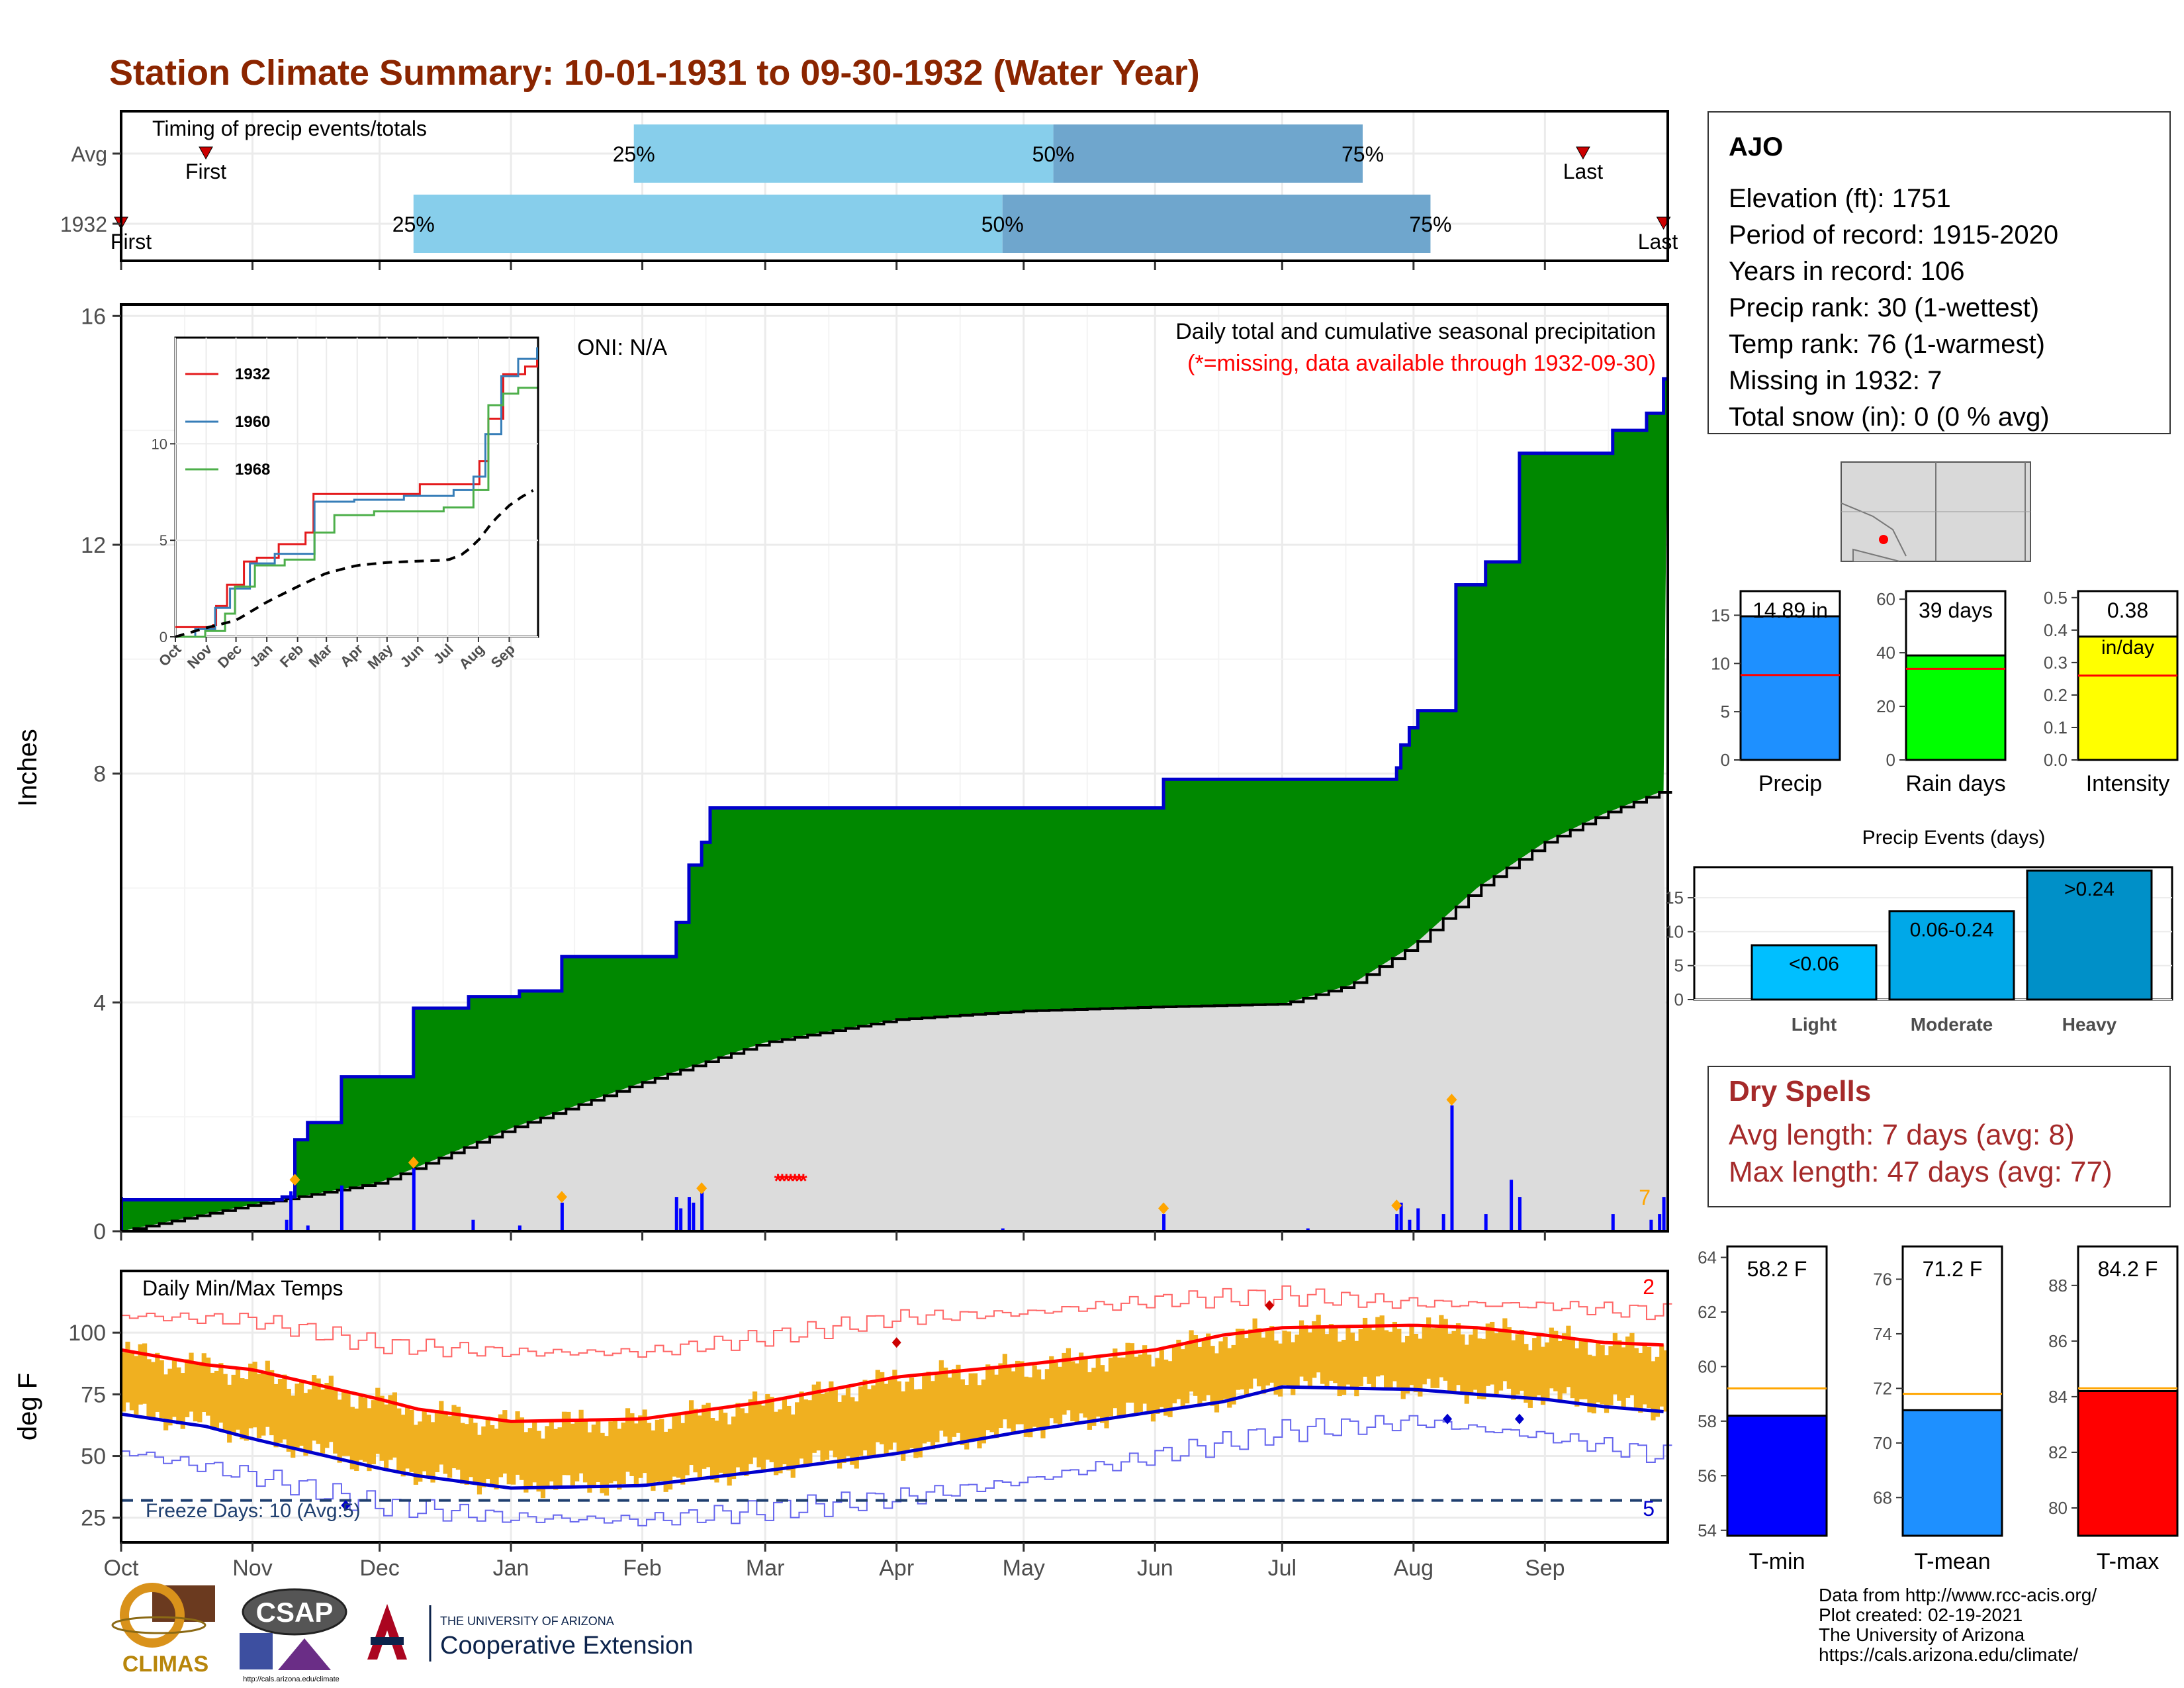 The image size is (2184, 1688). Describe the element at coordinates (1921, 1172) in the screenshot. I see `dry-spells-max: Max length: 47 days (avg: 77)` at that location.